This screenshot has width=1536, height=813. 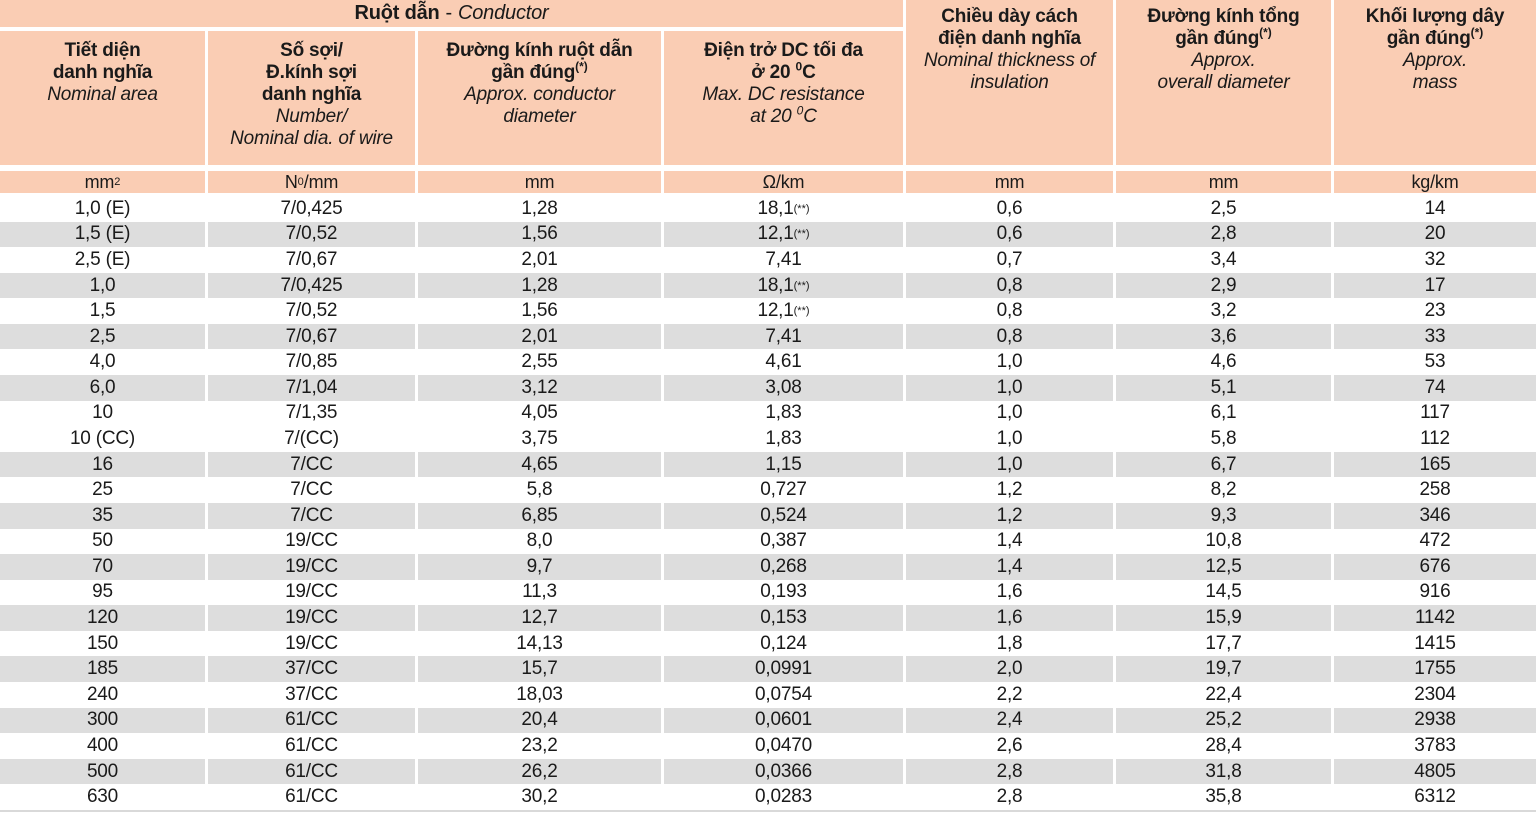 What do you see at coordinates (539, 720) in the screenshot?
I see `table-cell: 20,4` at bounding box center [539, 720].